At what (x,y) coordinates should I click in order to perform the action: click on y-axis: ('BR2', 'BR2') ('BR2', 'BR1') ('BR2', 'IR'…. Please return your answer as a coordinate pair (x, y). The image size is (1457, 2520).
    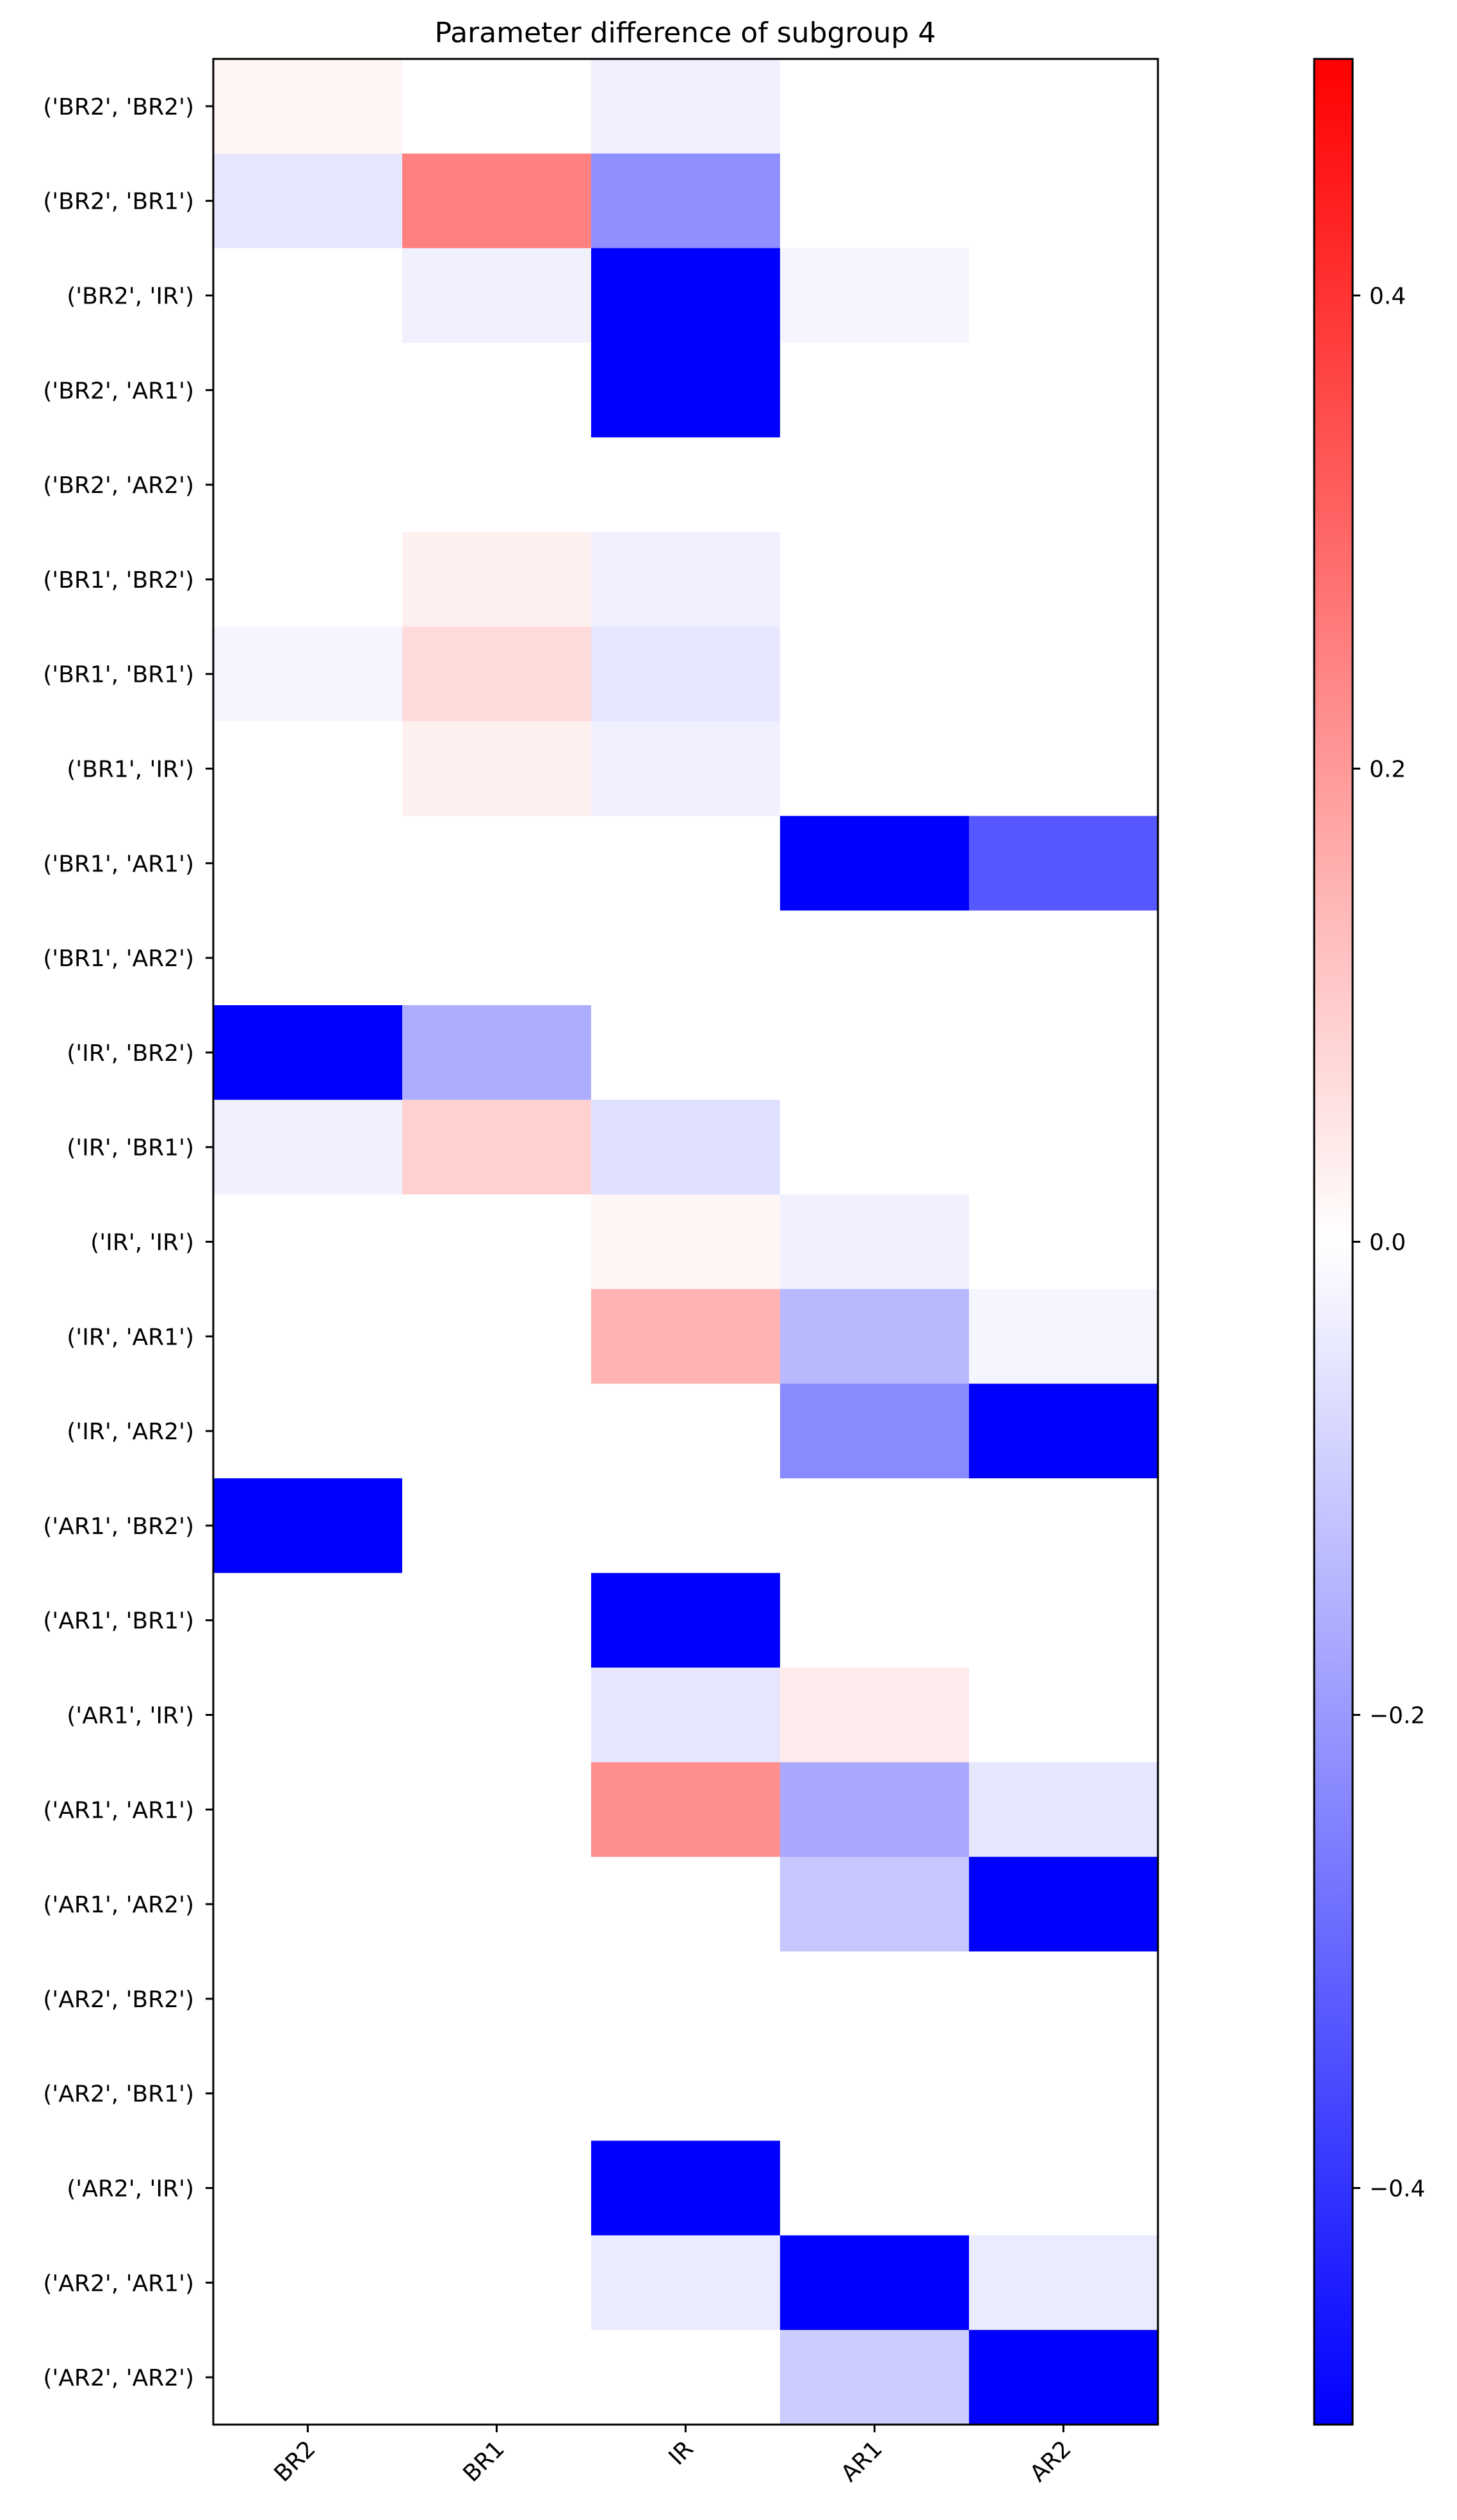
    Looking at the image, I should click on (128, 1242).